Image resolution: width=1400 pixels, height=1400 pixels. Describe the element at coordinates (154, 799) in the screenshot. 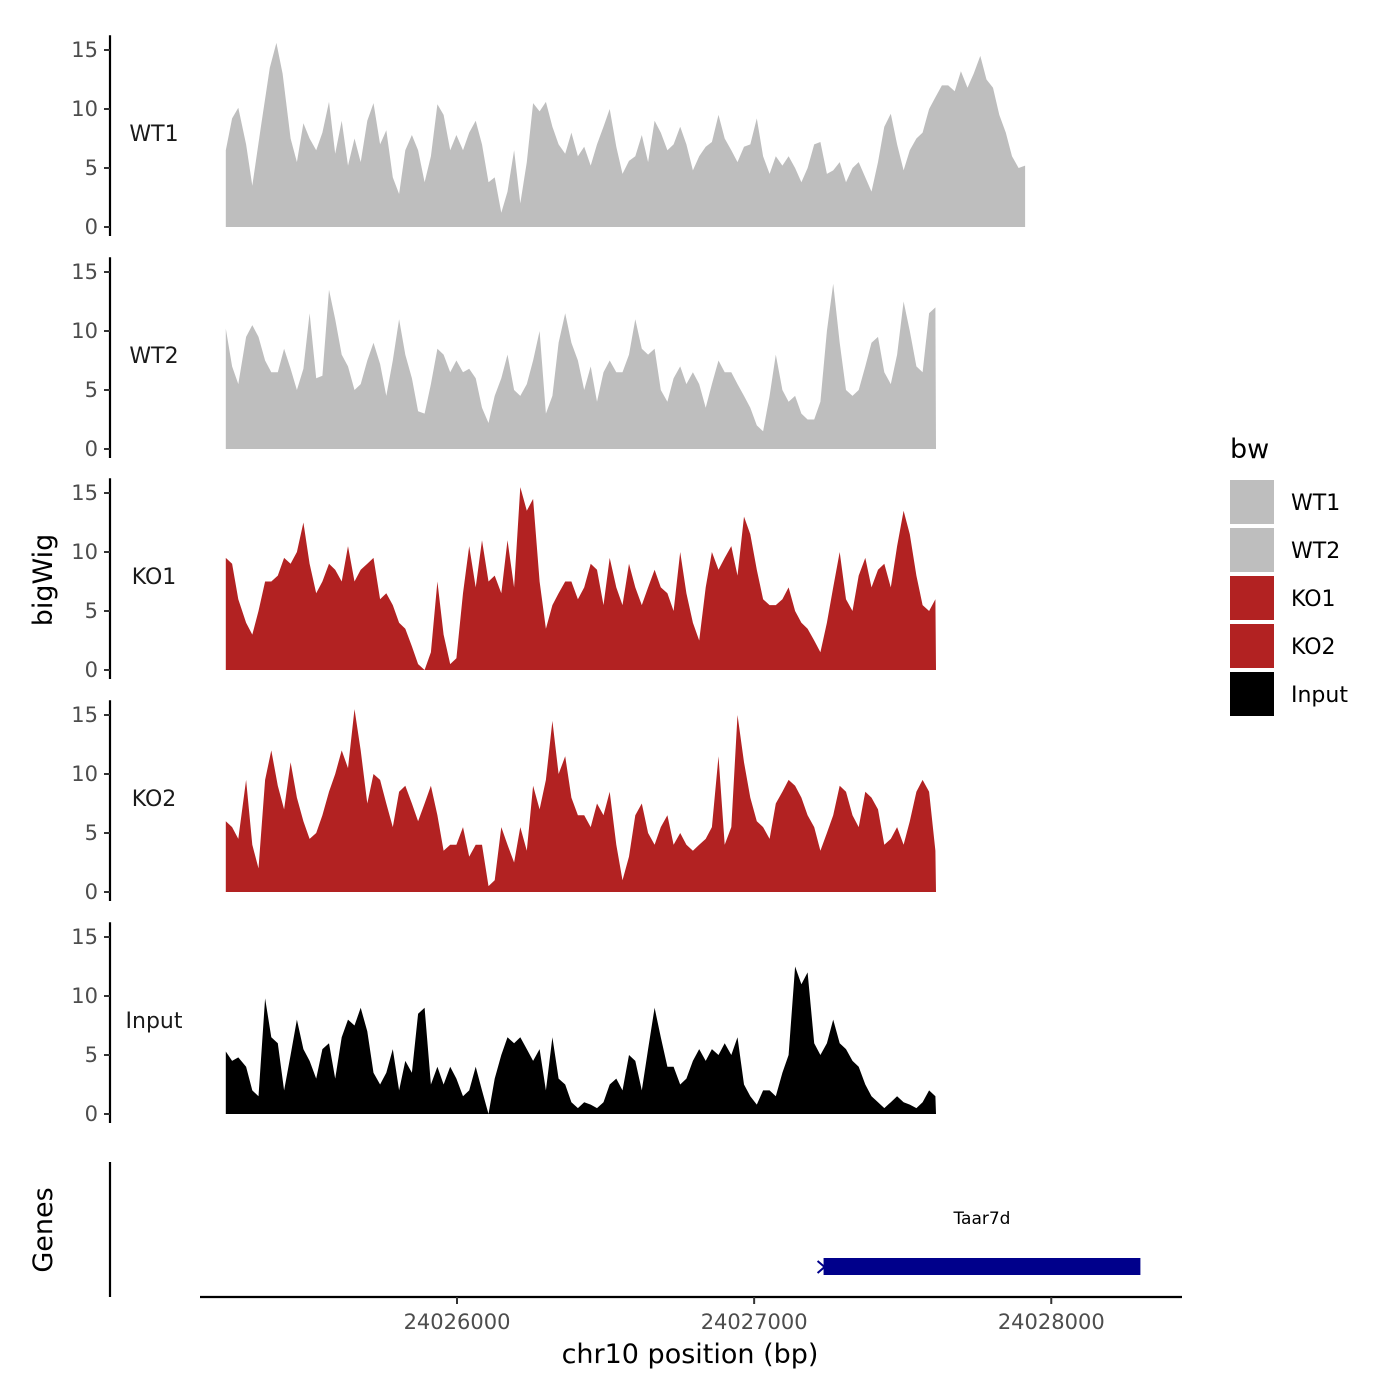

I see `track-label: KO2` at that location.